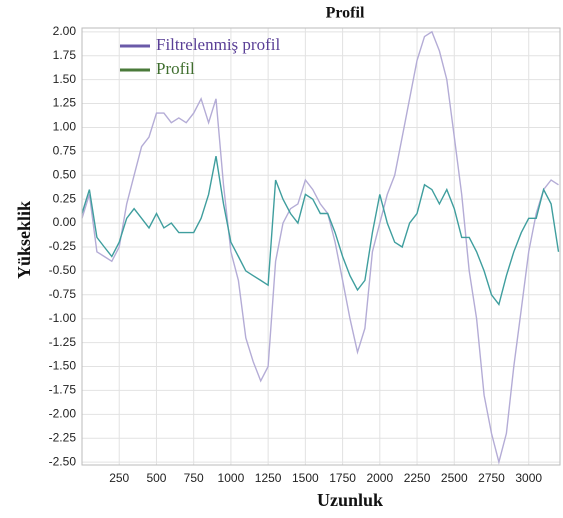  What do you see at coordinates (63, 270) in the screenshot?
I see `y-tick-label: -0.50` at bounding box center [63, 270].